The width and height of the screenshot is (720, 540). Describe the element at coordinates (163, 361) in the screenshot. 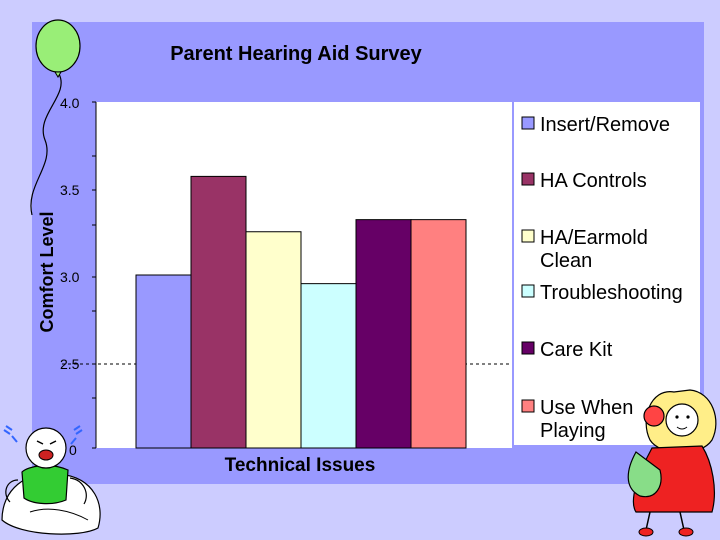

I see `bar-insert-remove` at that location.